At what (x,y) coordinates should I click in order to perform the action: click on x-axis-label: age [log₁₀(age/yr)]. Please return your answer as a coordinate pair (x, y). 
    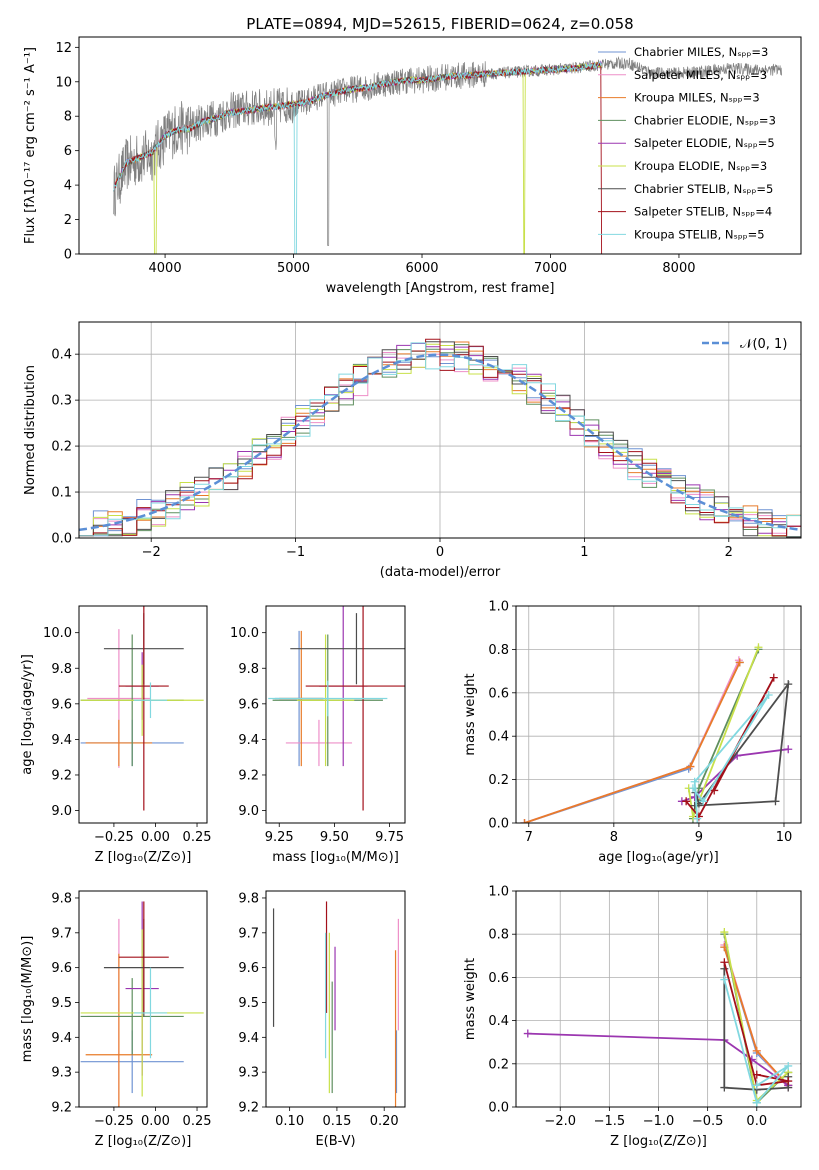
    Looking at the image, I should click on (658, 857).